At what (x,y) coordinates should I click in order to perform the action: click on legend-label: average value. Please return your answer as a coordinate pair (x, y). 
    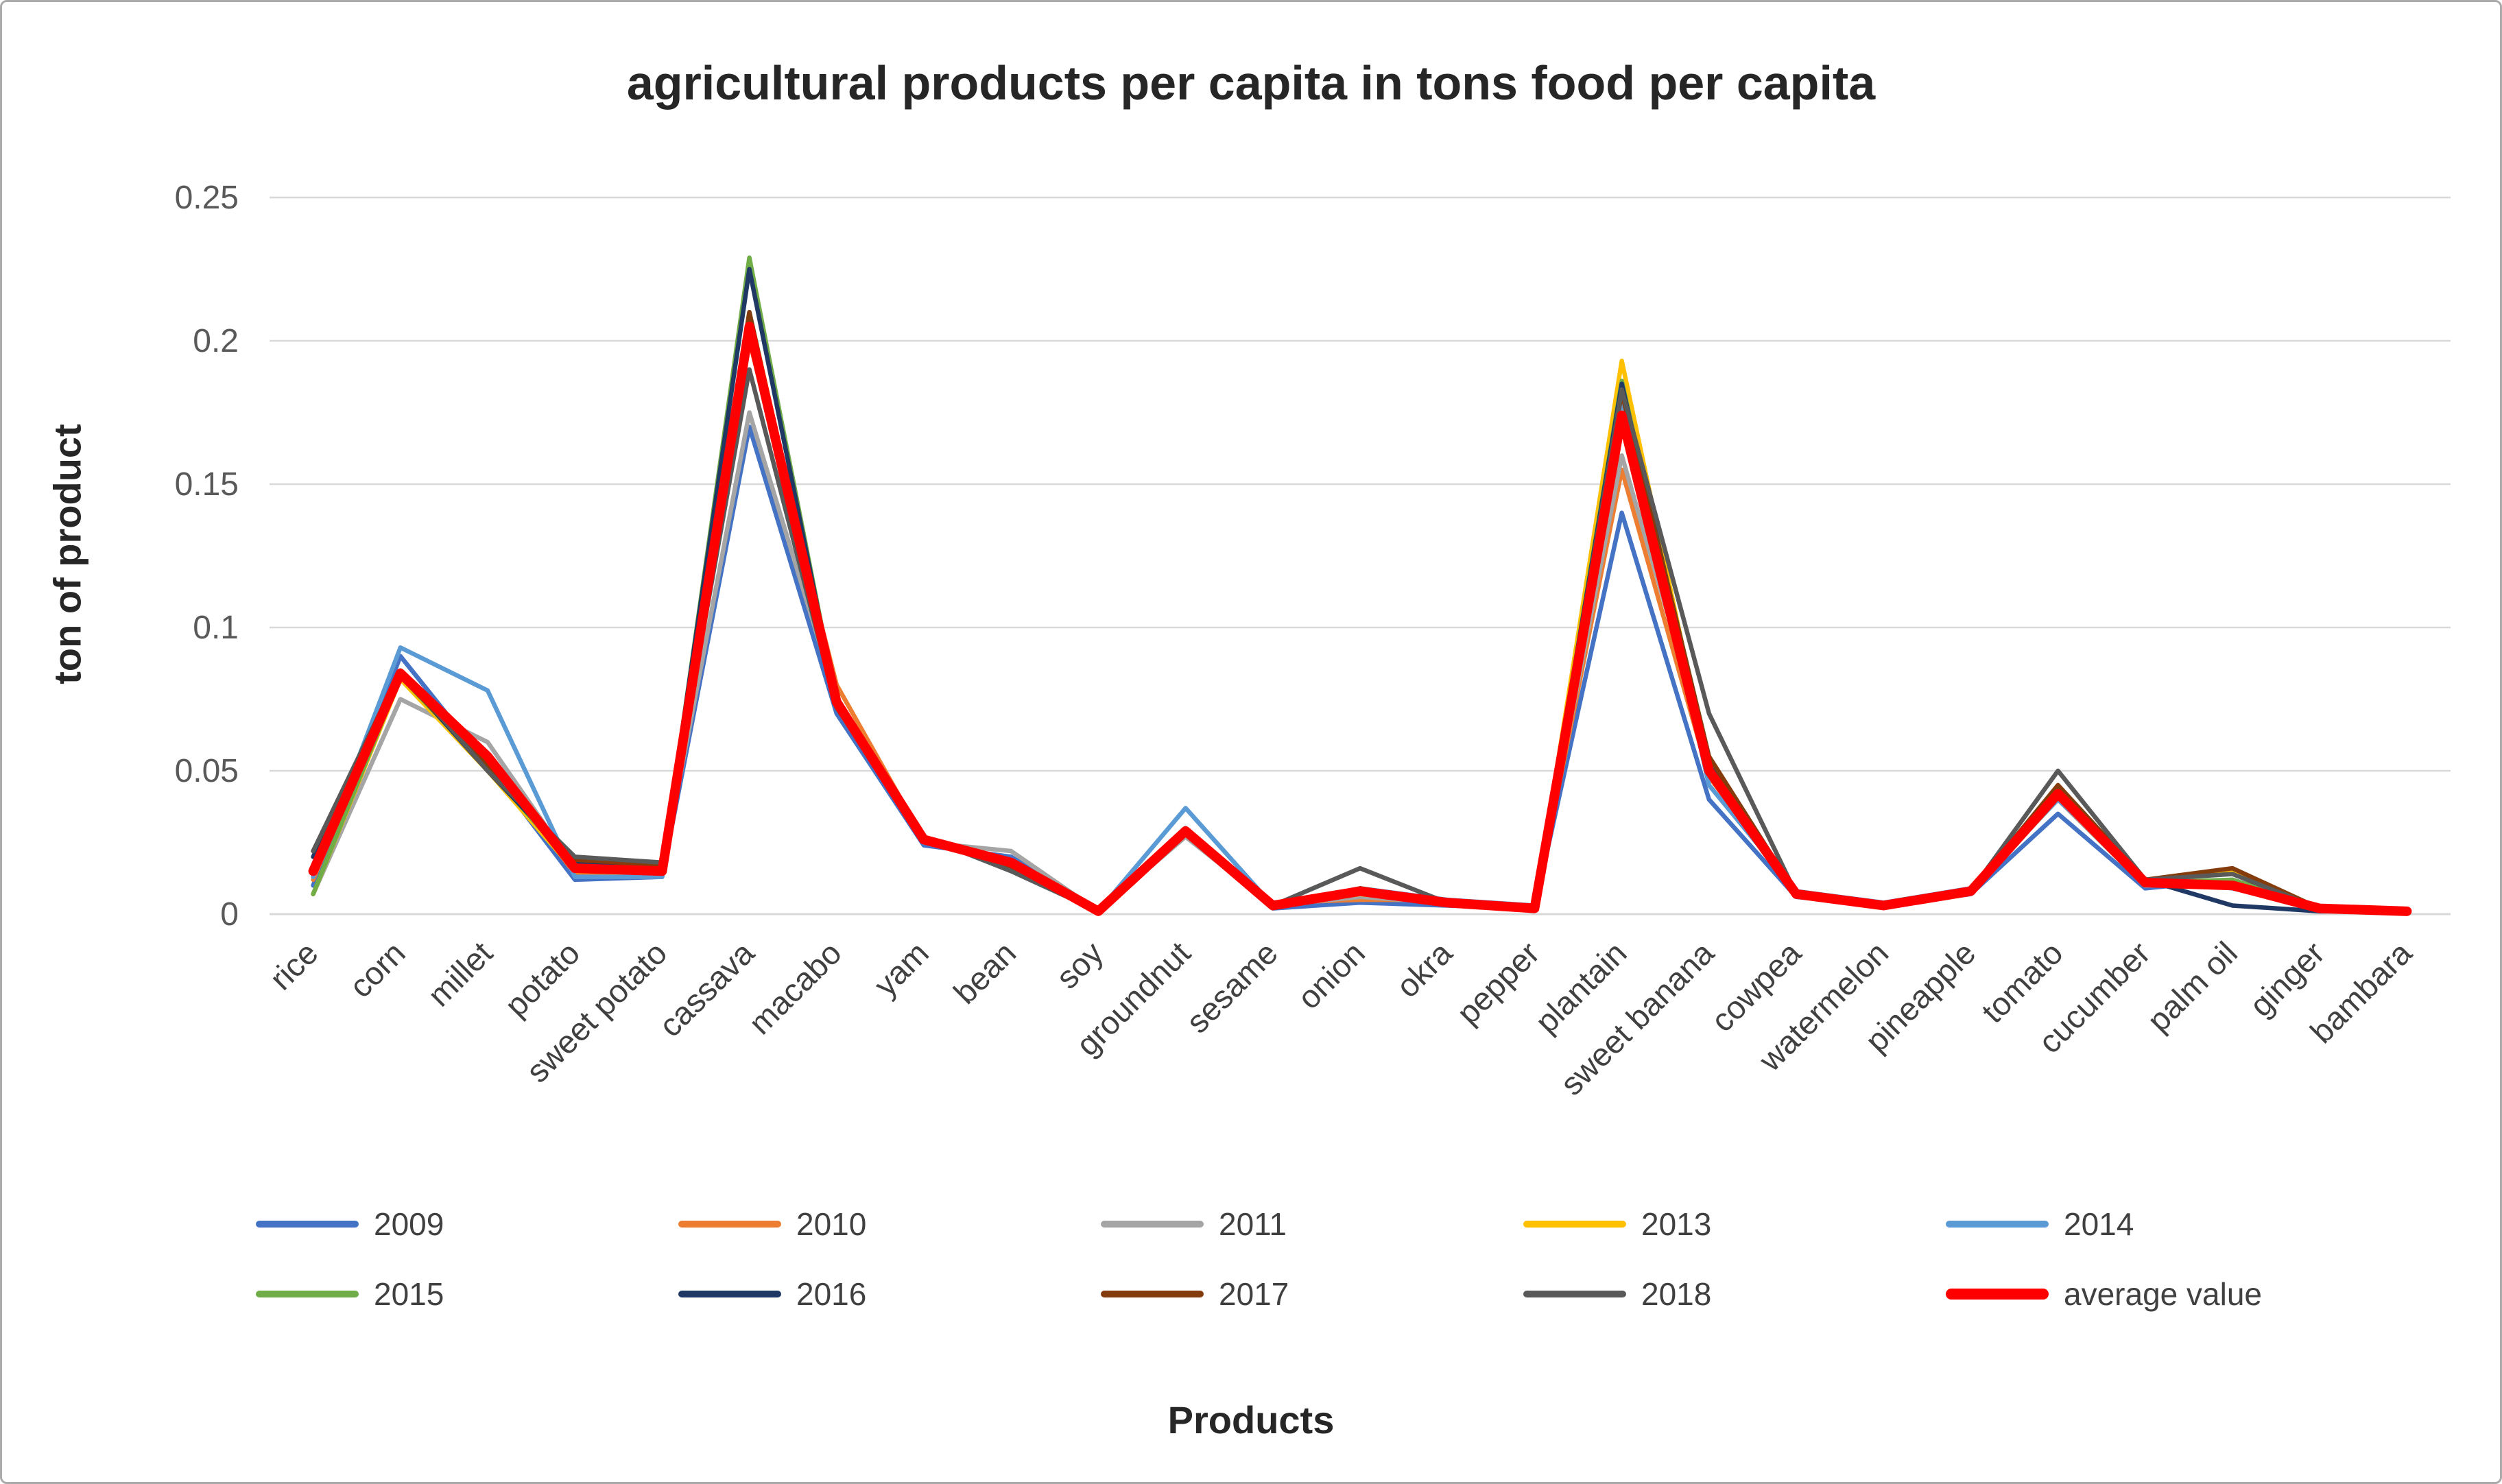
    Looking at the image, I should click on (2163, 1294).